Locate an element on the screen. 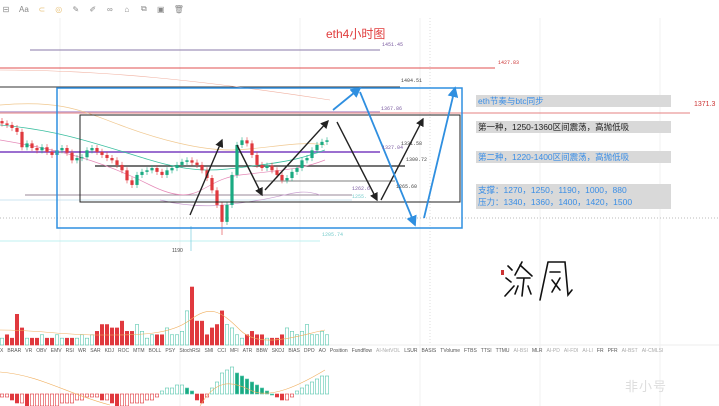 This screenshot has width=719, height=406. level-1265: 1265.60 is located at coordinates (407, 187).